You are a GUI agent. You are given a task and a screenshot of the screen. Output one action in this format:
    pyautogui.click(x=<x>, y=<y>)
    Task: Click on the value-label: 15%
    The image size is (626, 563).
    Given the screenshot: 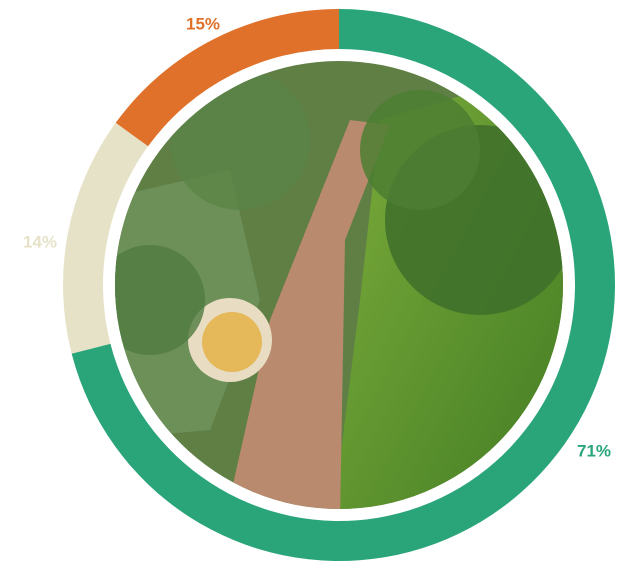 What is the action you would take?
    pyautogui.click(x=203, y=23)
    